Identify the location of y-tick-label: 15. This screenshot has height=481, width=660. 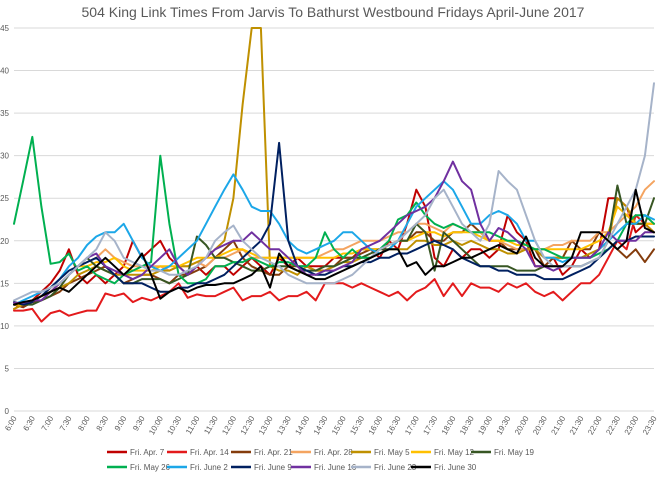
(4, 283).